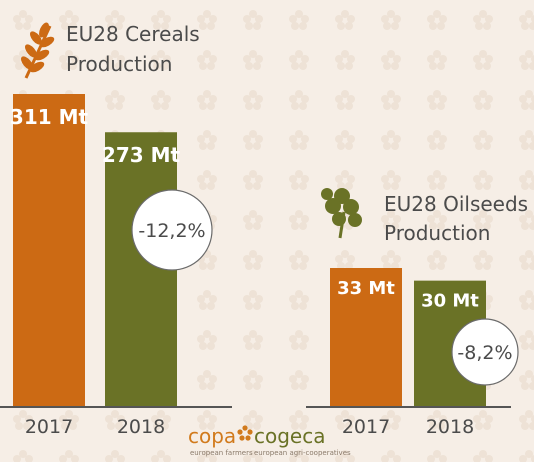 The image size is (534, 462). Describe the element at coordinates (245, 433) in the screenshot. I see `flower-icon` at that location.